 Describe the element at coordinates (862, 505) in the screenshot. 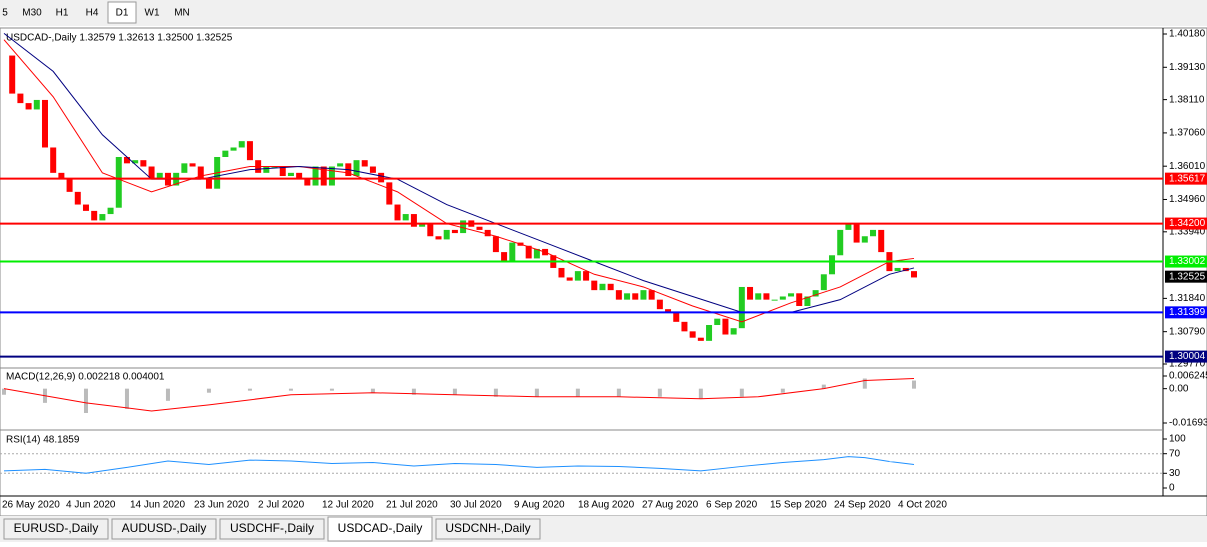

I see `date-label: 24 Sep 2020` at that location.